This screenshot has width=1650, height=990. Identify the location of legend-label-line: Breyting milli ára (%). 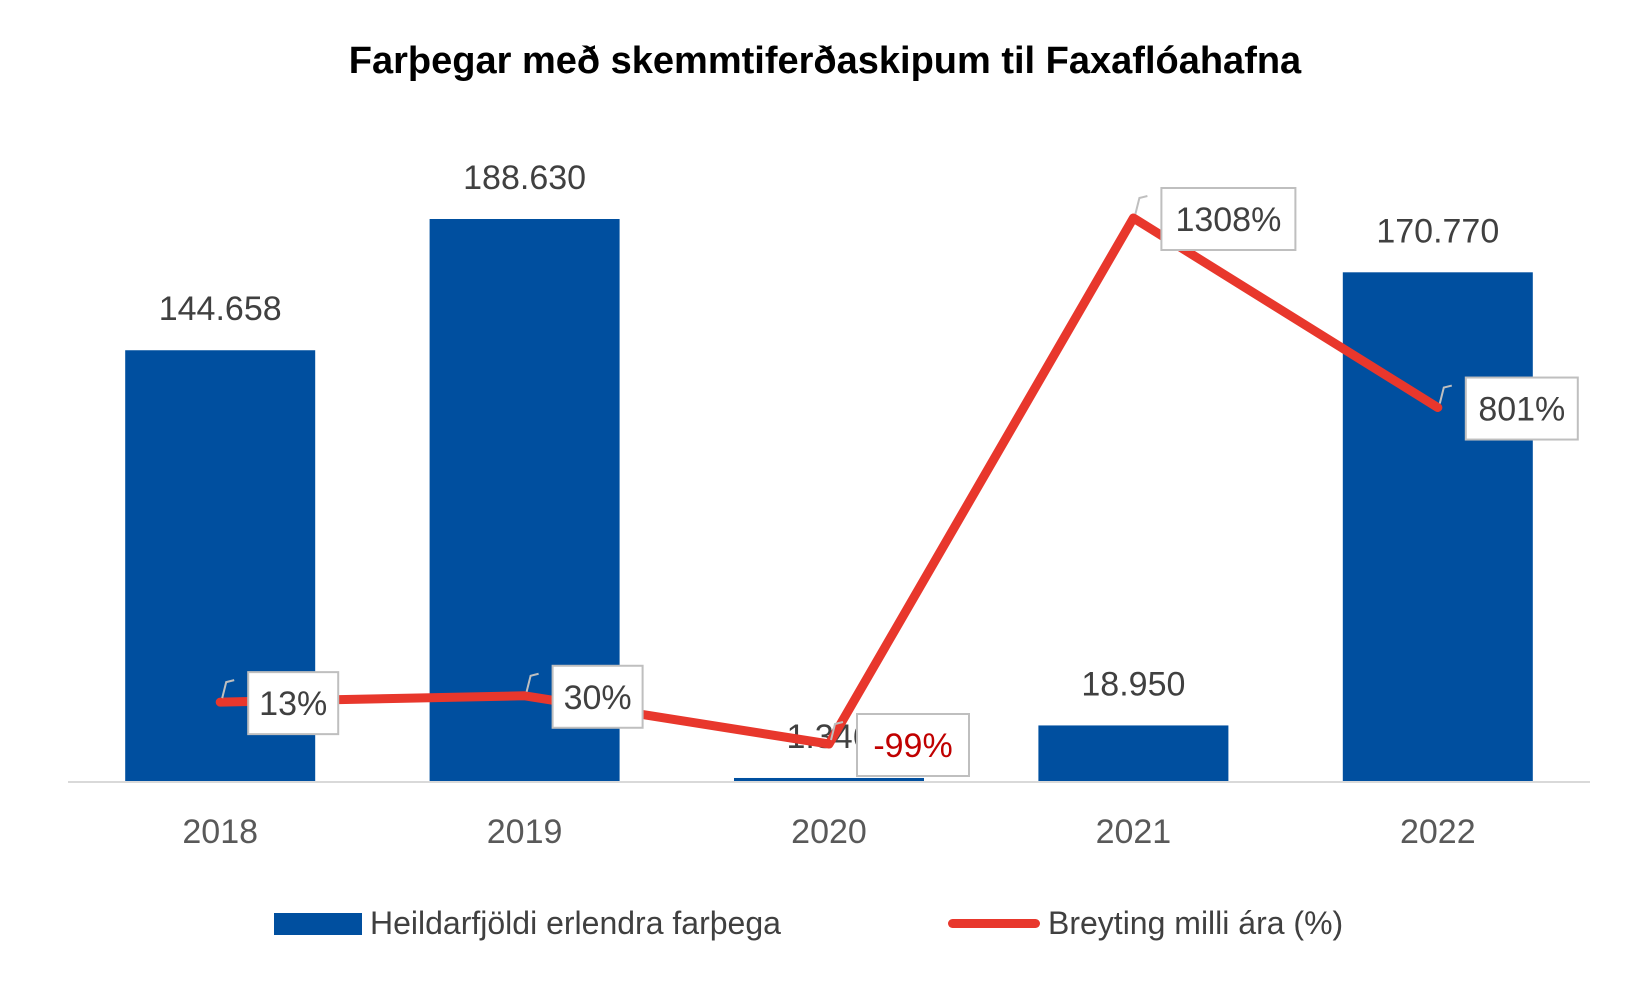
(1196, 923).